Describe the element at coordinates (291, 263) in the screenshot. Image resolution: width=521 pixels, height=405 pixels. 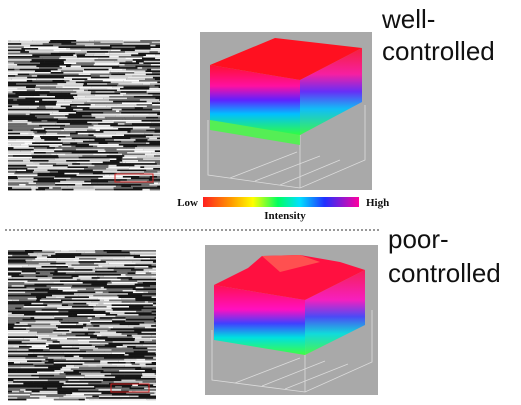
I see `block-top-peak` at that location.